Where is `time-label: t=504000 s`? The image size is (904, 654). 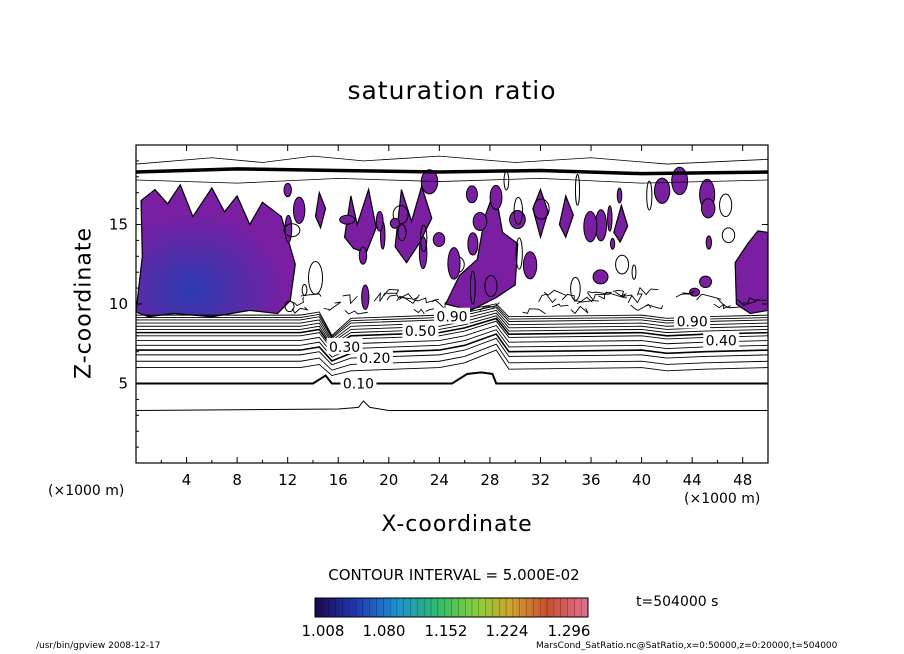
time-label: t=504000 s is located at coordinates (677, 602).